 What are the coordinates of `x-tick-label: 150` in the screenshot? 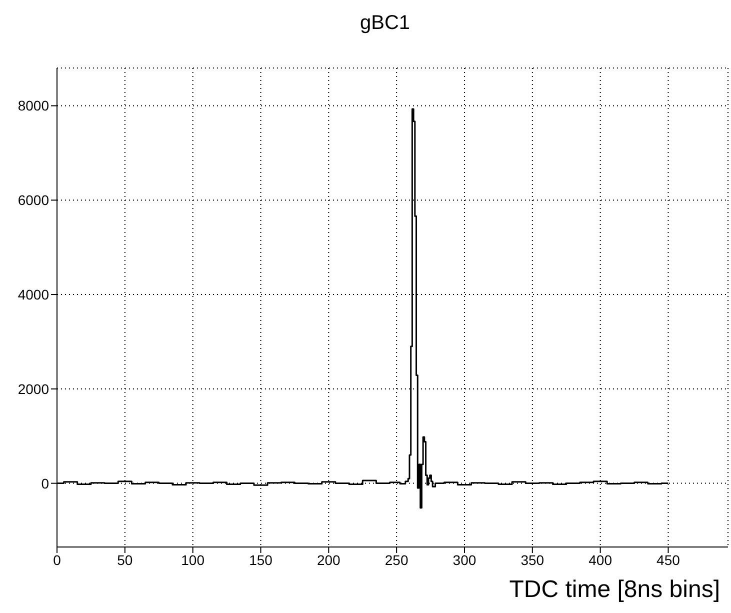 It's located at (261, 560).